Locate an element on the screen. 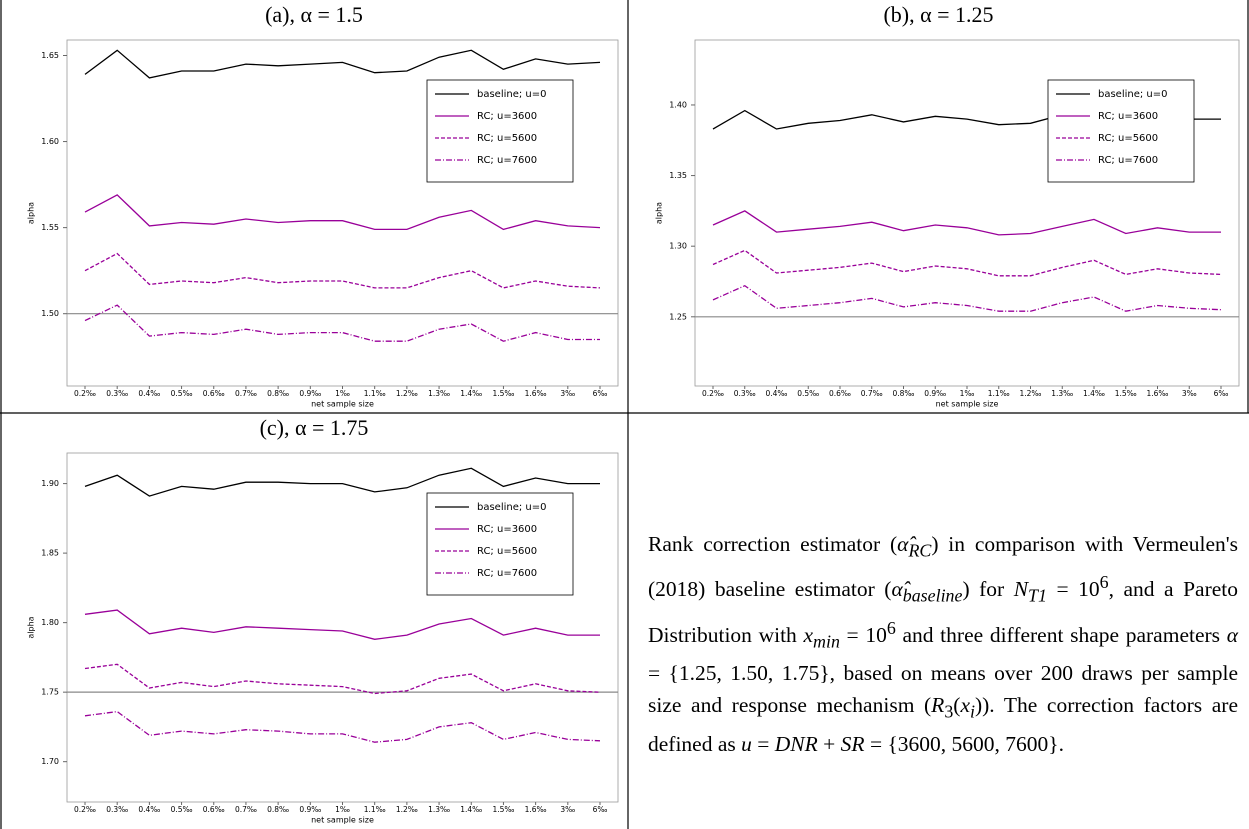 The image size is (1249, 829). y-tick-label: 1.90 is located at coordinates (50, 483).